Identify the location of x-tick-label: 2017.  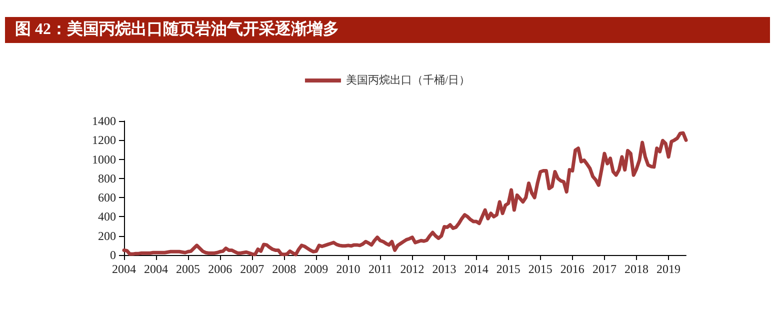
(604, 269).